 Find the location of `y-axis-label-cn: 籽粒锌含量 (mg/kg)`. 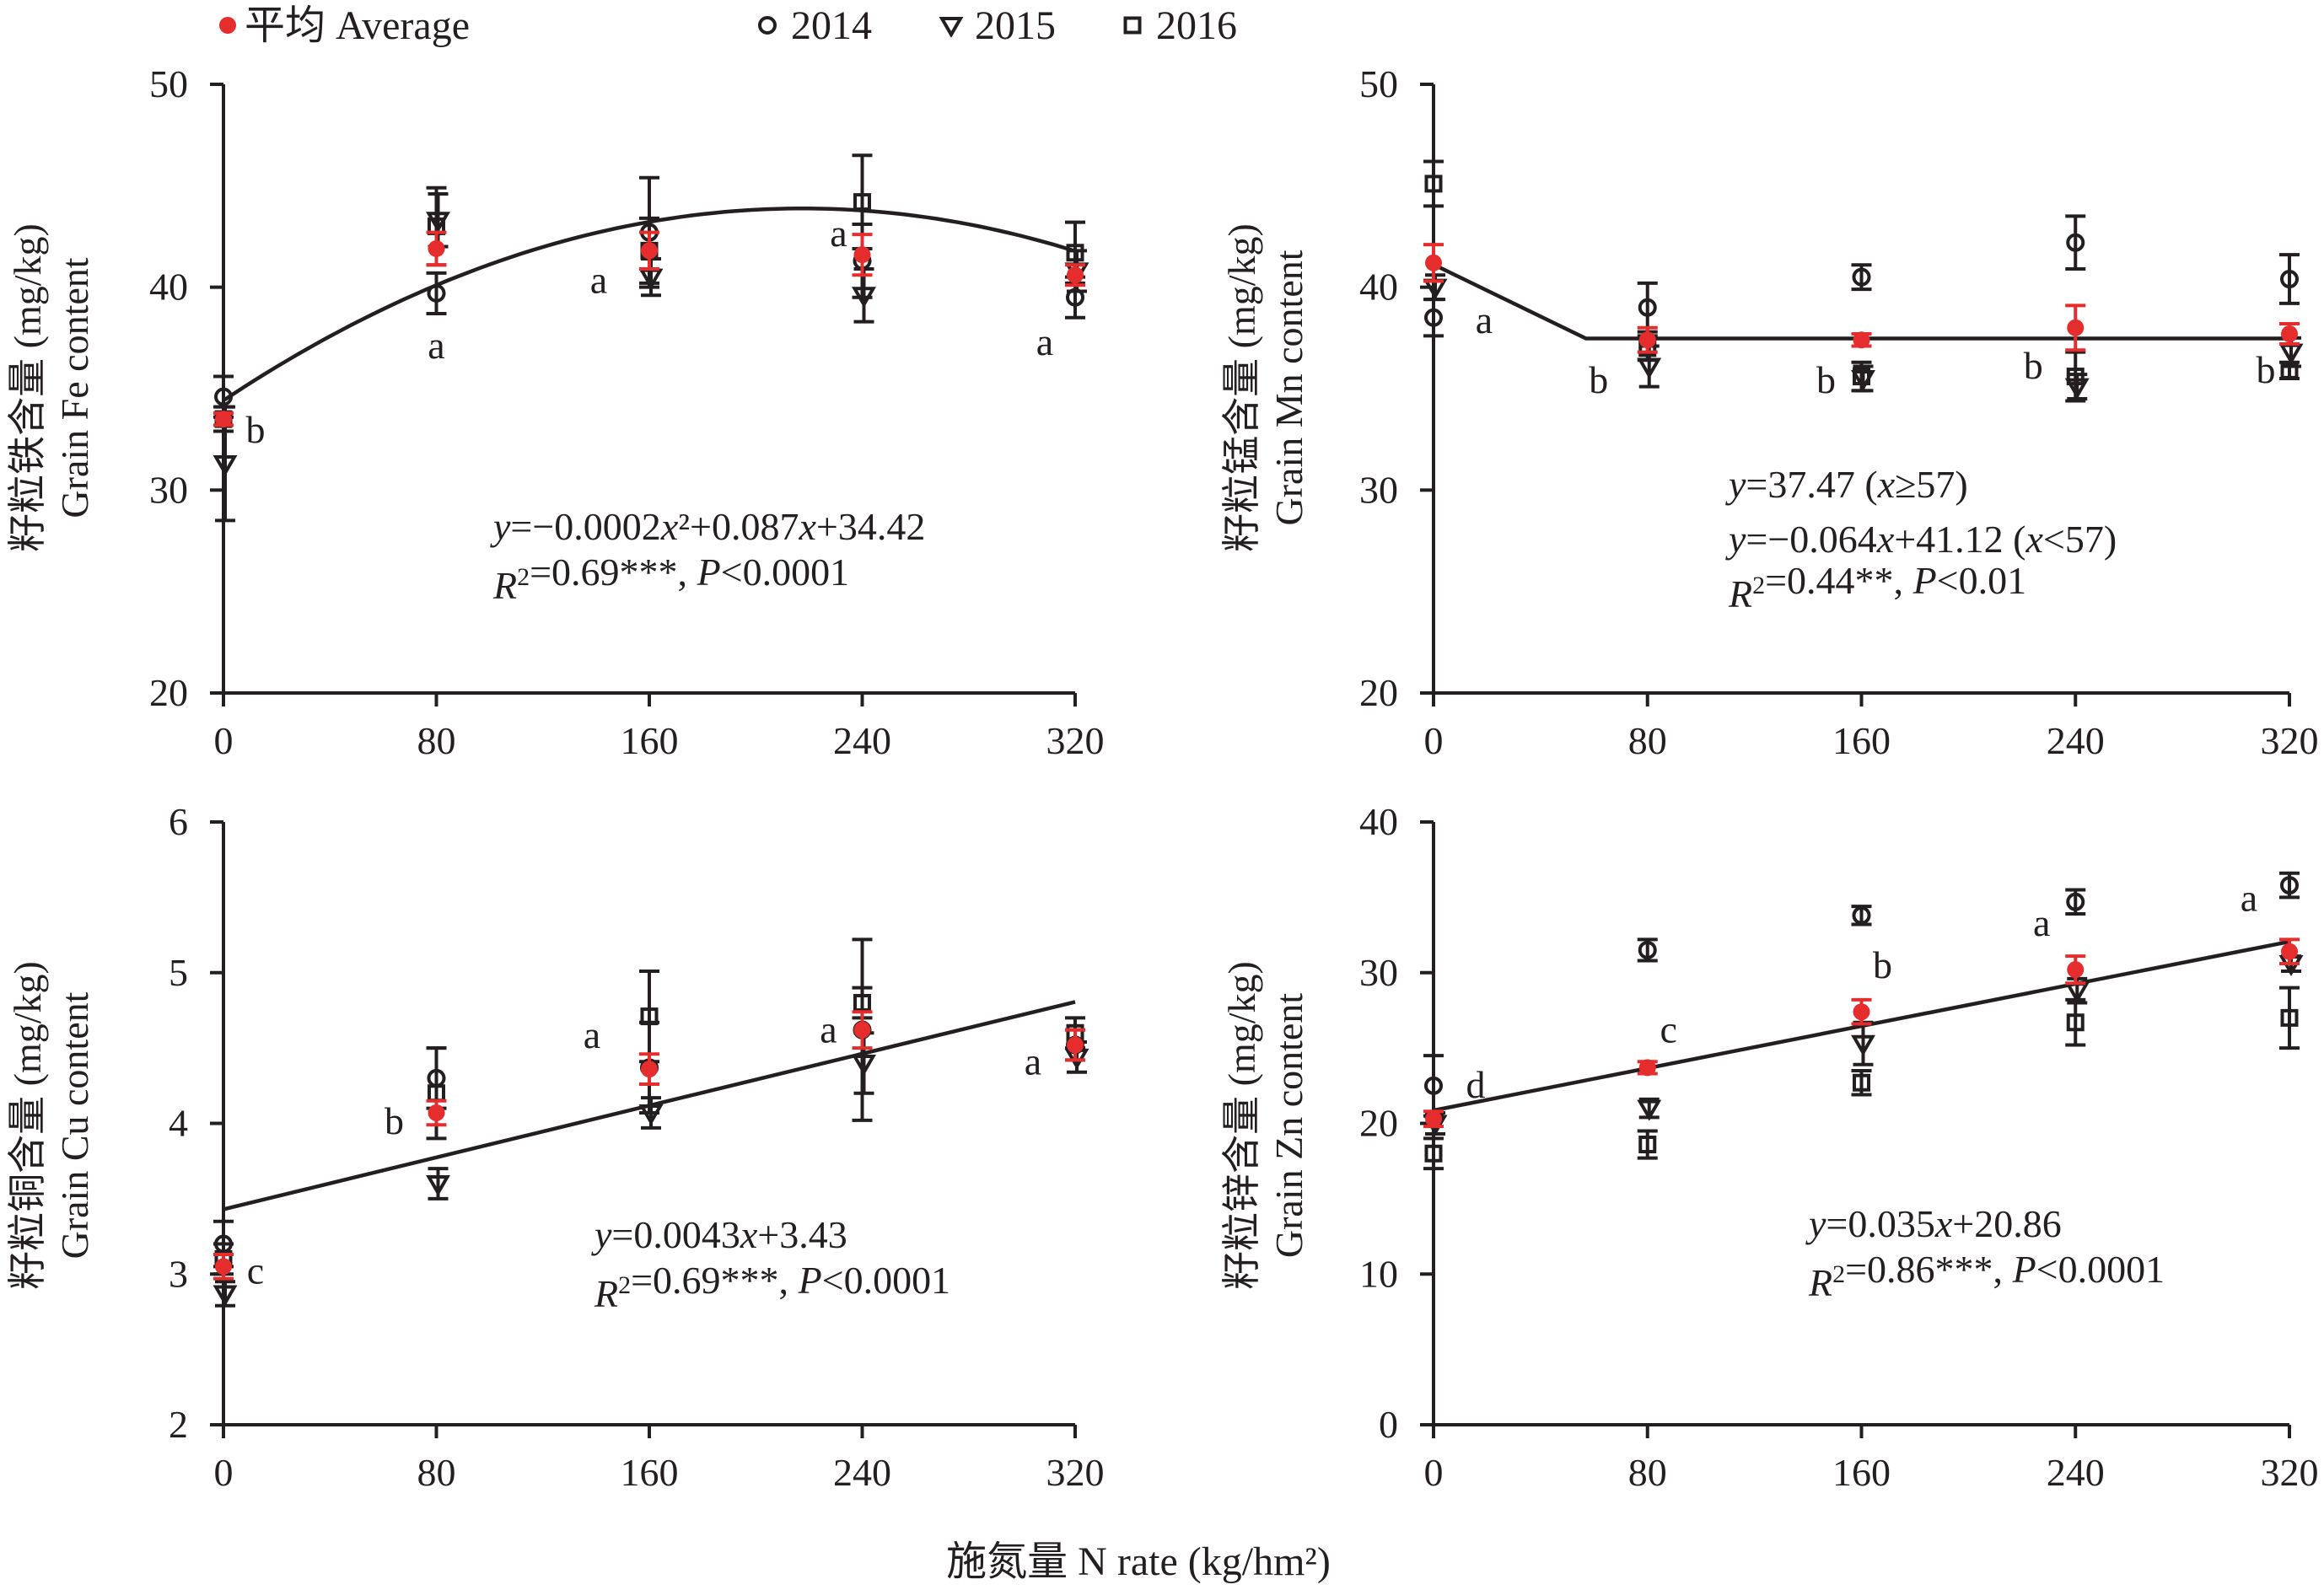

y-axis-label-cn: 籽粒锌含量 (mg/kg) is located at coordinates (1241, 1125).